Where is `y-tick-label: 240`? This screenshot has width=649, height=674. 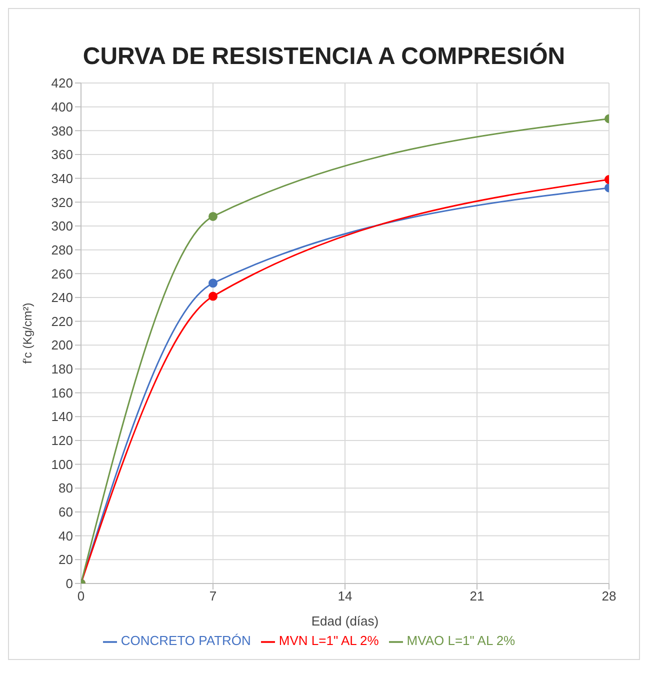
y-tick-label: 240 is located at coordinates (62, 298).